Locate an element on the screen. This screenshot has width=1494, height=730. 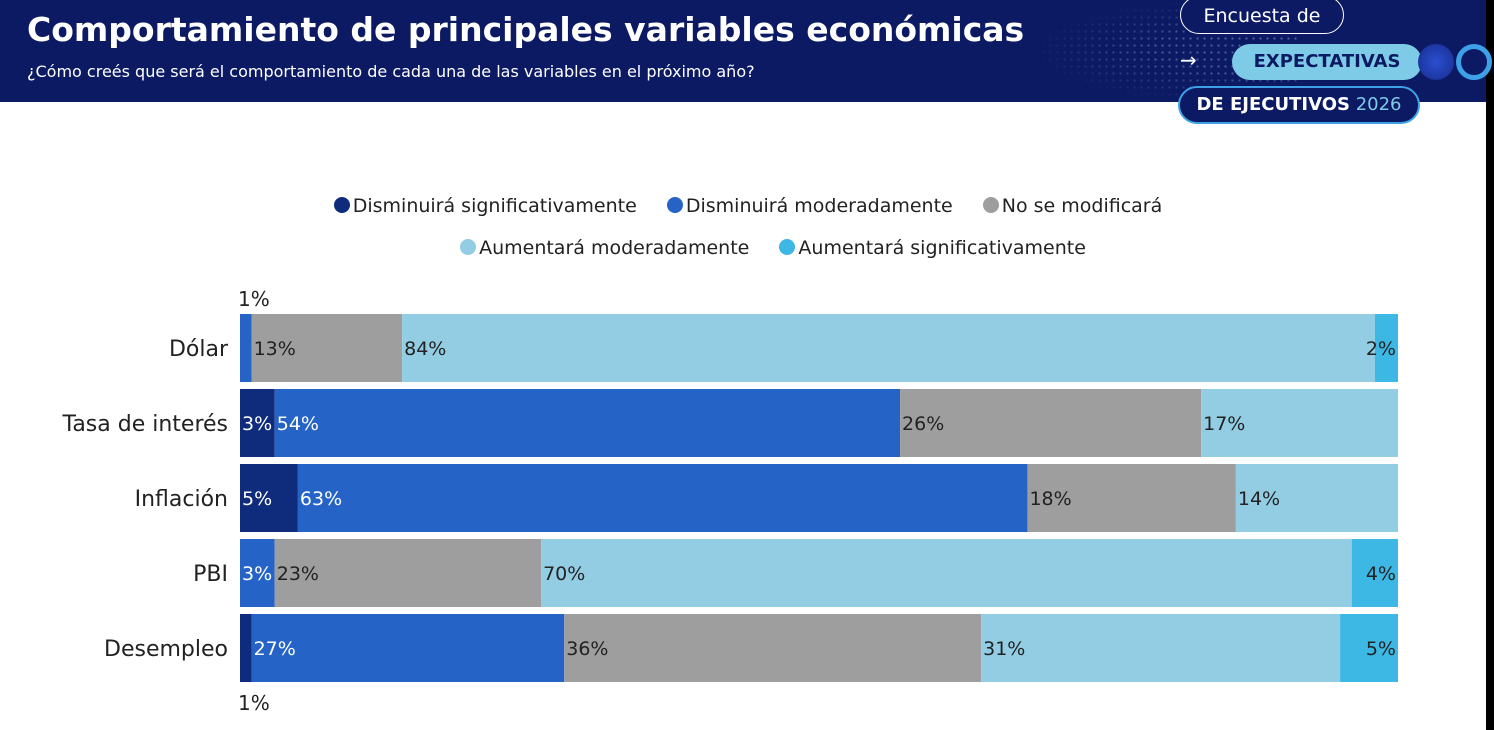
legend-label: Disminuirá significativamente is located at coordinates (494, 206).